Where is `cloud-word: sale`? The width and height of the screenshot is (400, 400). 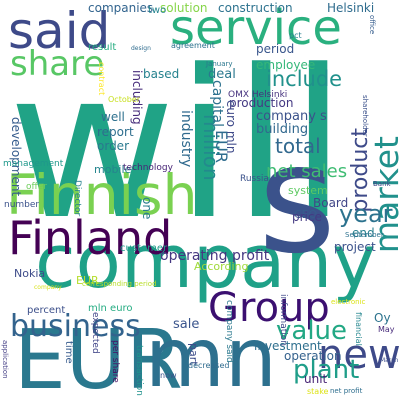
cloud-word: sale is located at coordinates (186, 324).